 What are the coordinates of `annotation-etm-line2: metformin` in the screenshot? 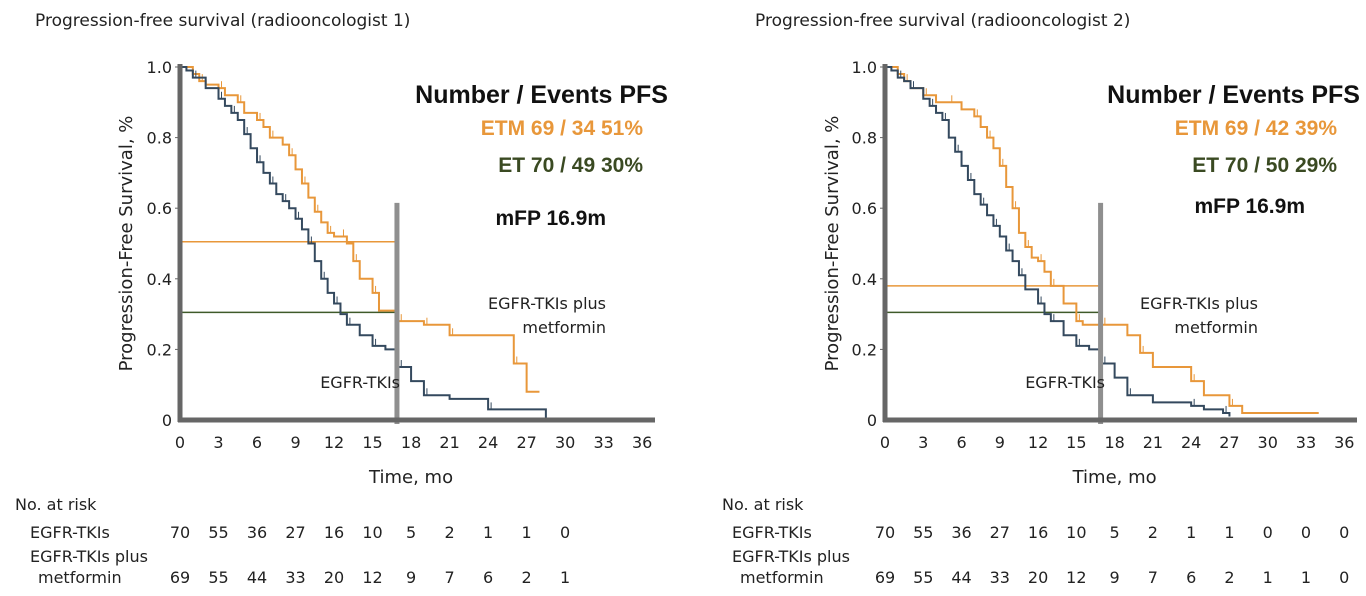 It's located at (1216, 327).